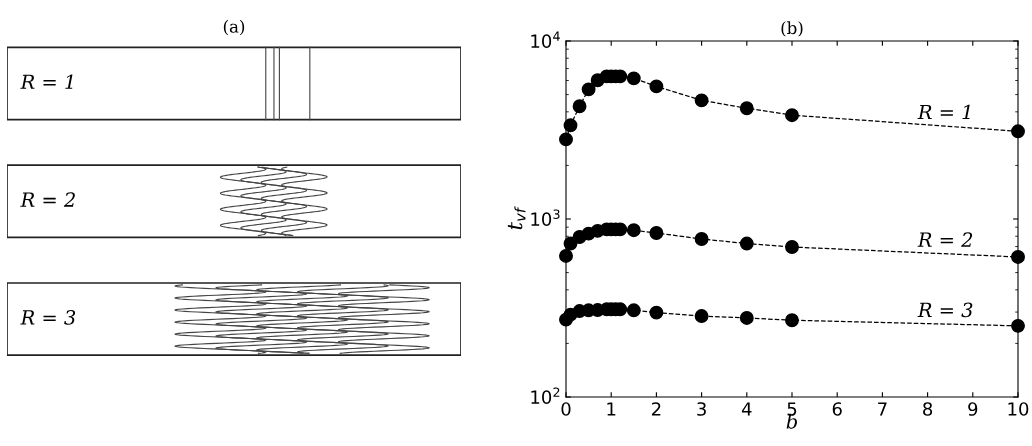 This screenshot has width=1032, height=446. Describe the element at coordinates (516, 218) in the screenshot. I see `y-axis-title: t$_{vf}$` at that location.